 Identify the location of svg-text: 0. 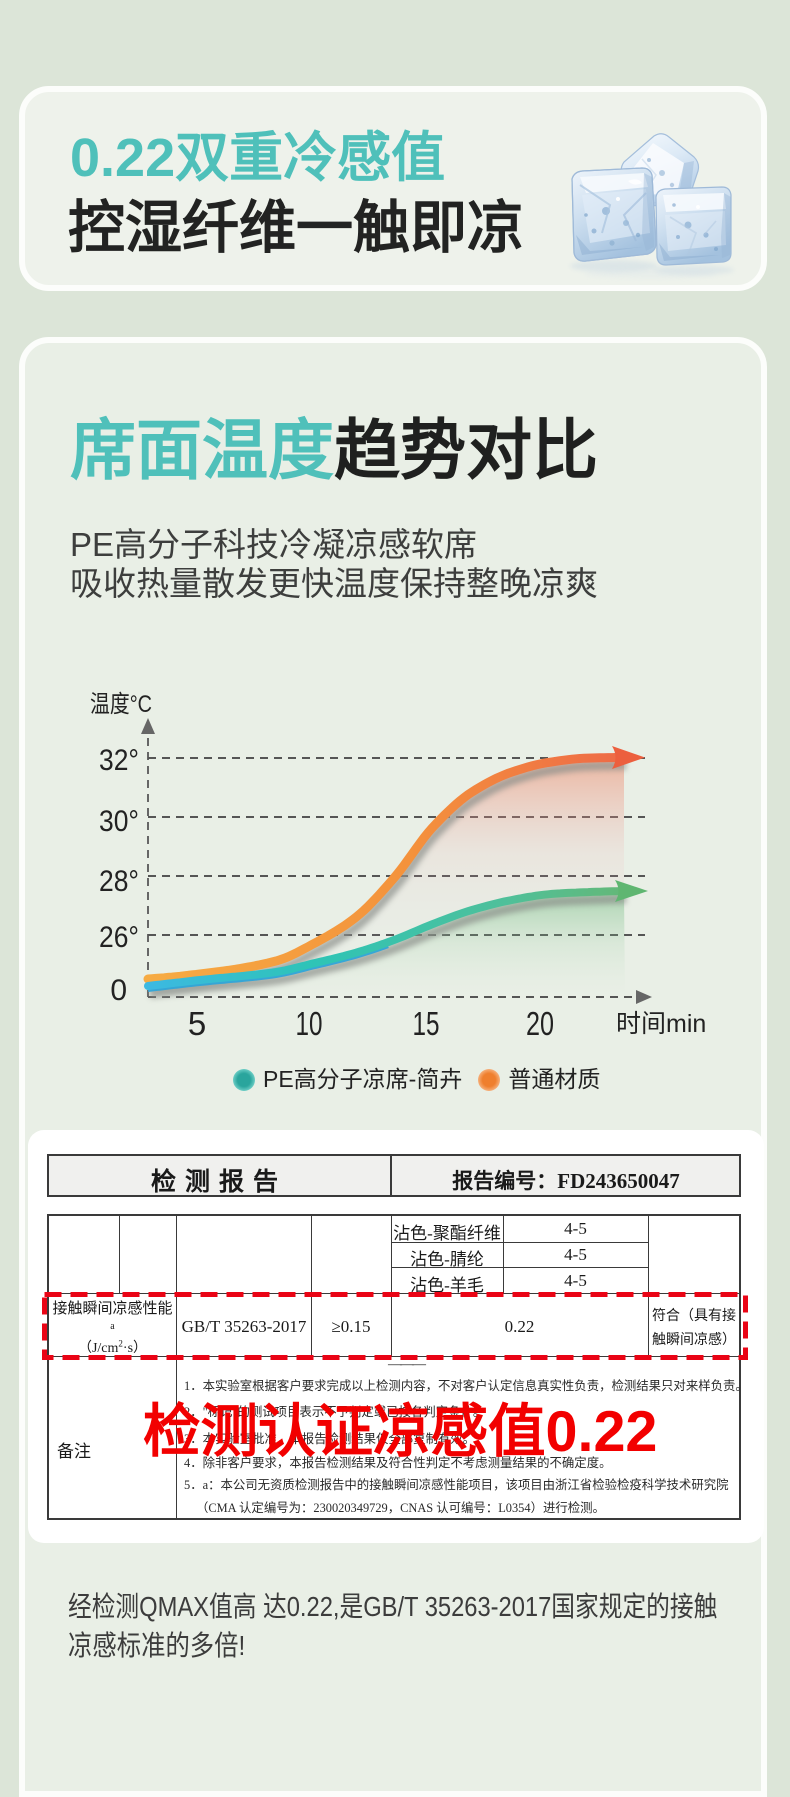
(118, 990).